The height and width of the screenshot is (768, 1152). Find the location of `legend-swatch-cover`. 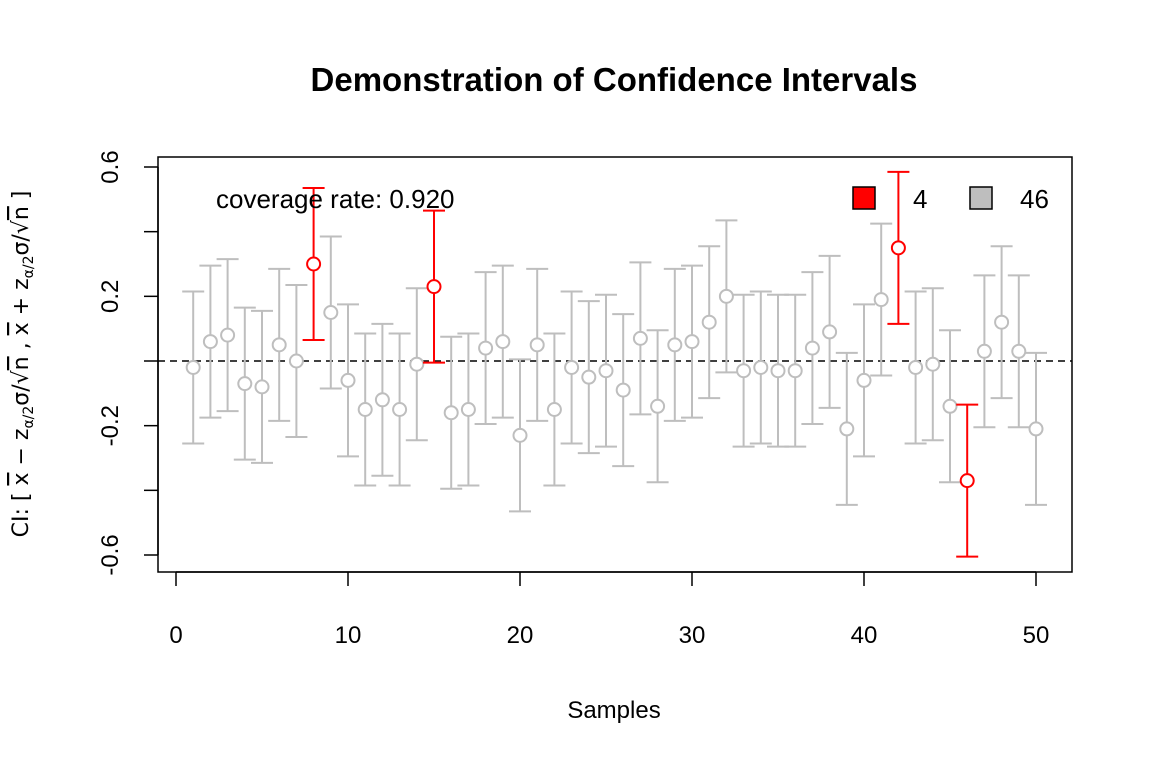

legend-swatch-cover is located at coordinates (981, 198).